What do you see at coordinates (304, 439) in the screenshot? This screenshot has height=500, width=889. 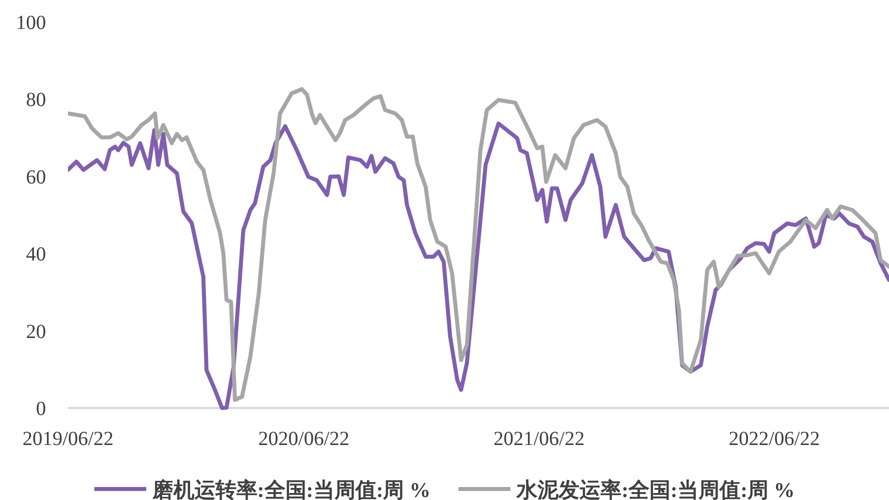 I see `x-tick-label: 2020/06/22` at bounding box center [304, 439].